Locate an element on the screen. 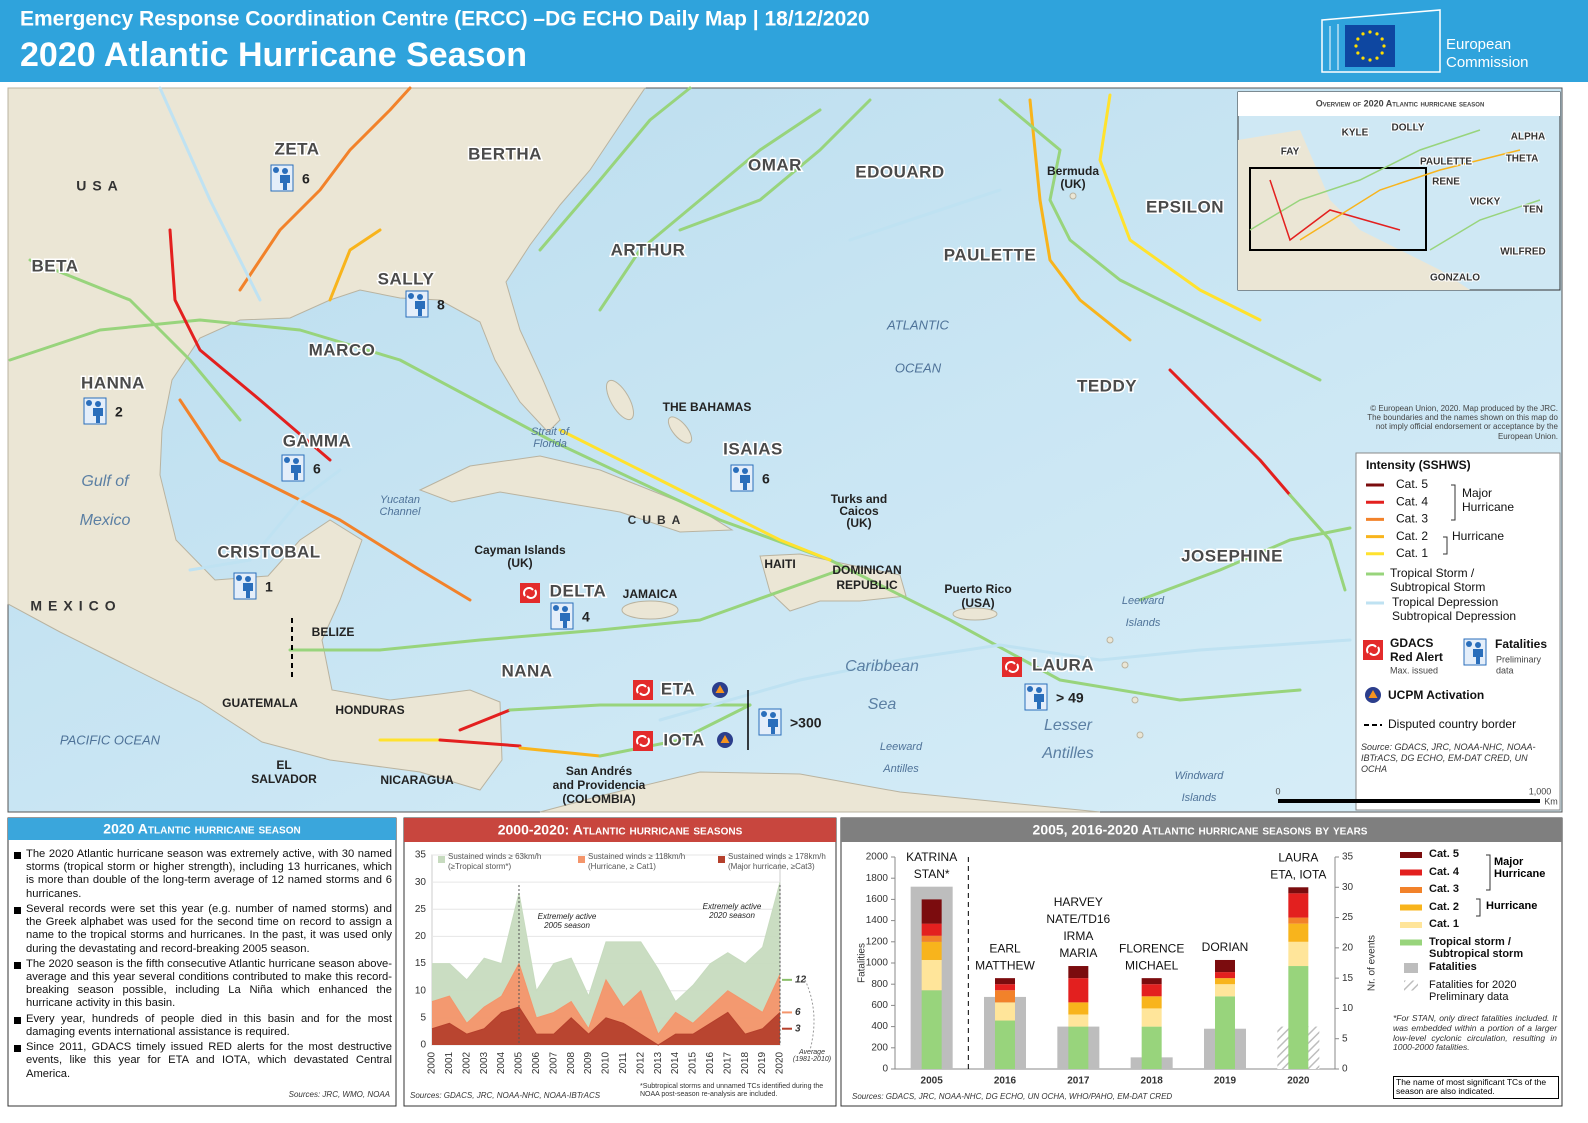  bar-annotation: MARIA is located at coordinates (1078, 953).